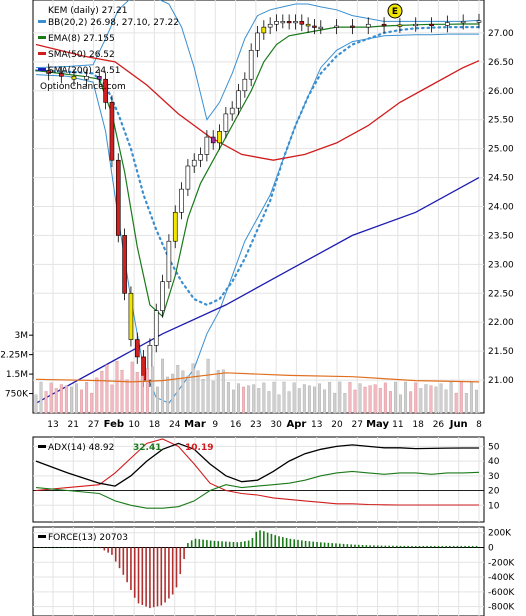 Image resolution: width=526 pixels, height=616 pixels. What do you see at coordinates (81, 39) in the screenshot?
I see `legend-ema: EMA(8) 27.155` at bounding box center [81, 39].